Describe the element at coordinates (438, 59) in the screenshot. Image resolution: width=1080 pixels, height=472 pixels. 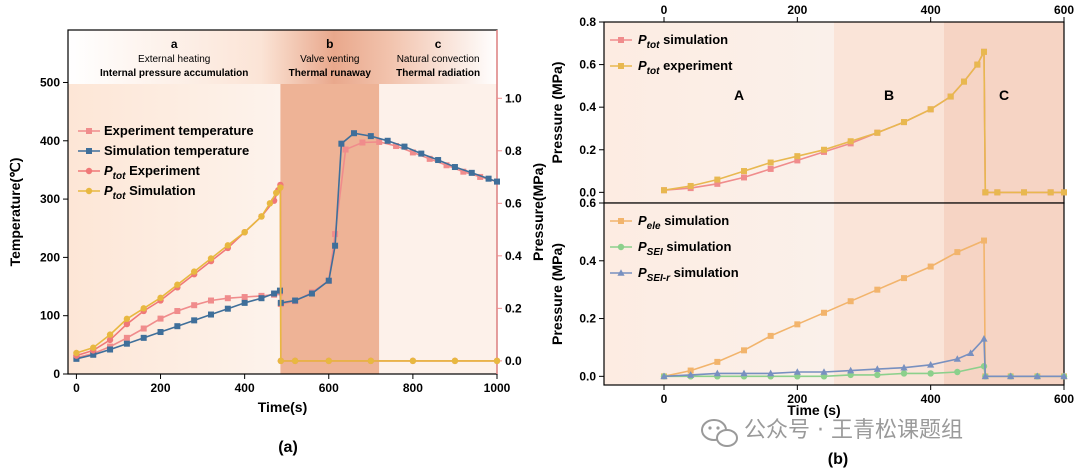
I see `phase-desc-c: Natural convection` at that location.